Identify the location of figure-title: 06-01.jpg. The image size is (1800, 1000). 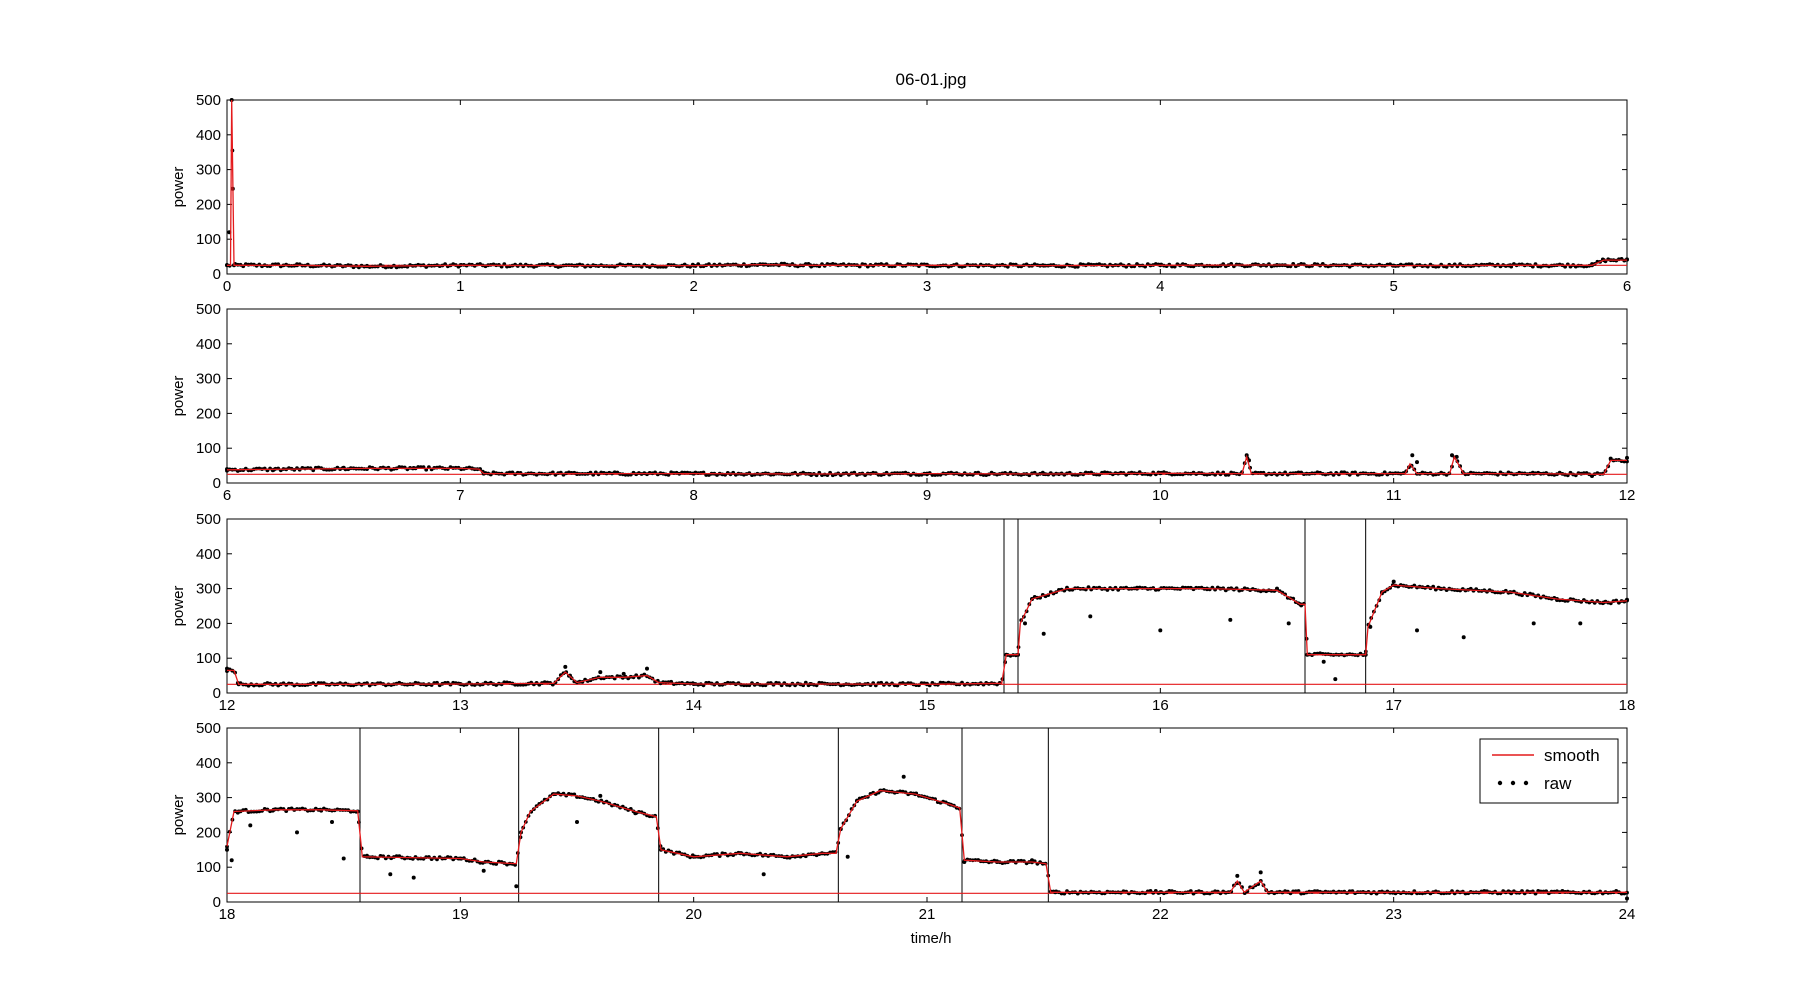
(931, 79).